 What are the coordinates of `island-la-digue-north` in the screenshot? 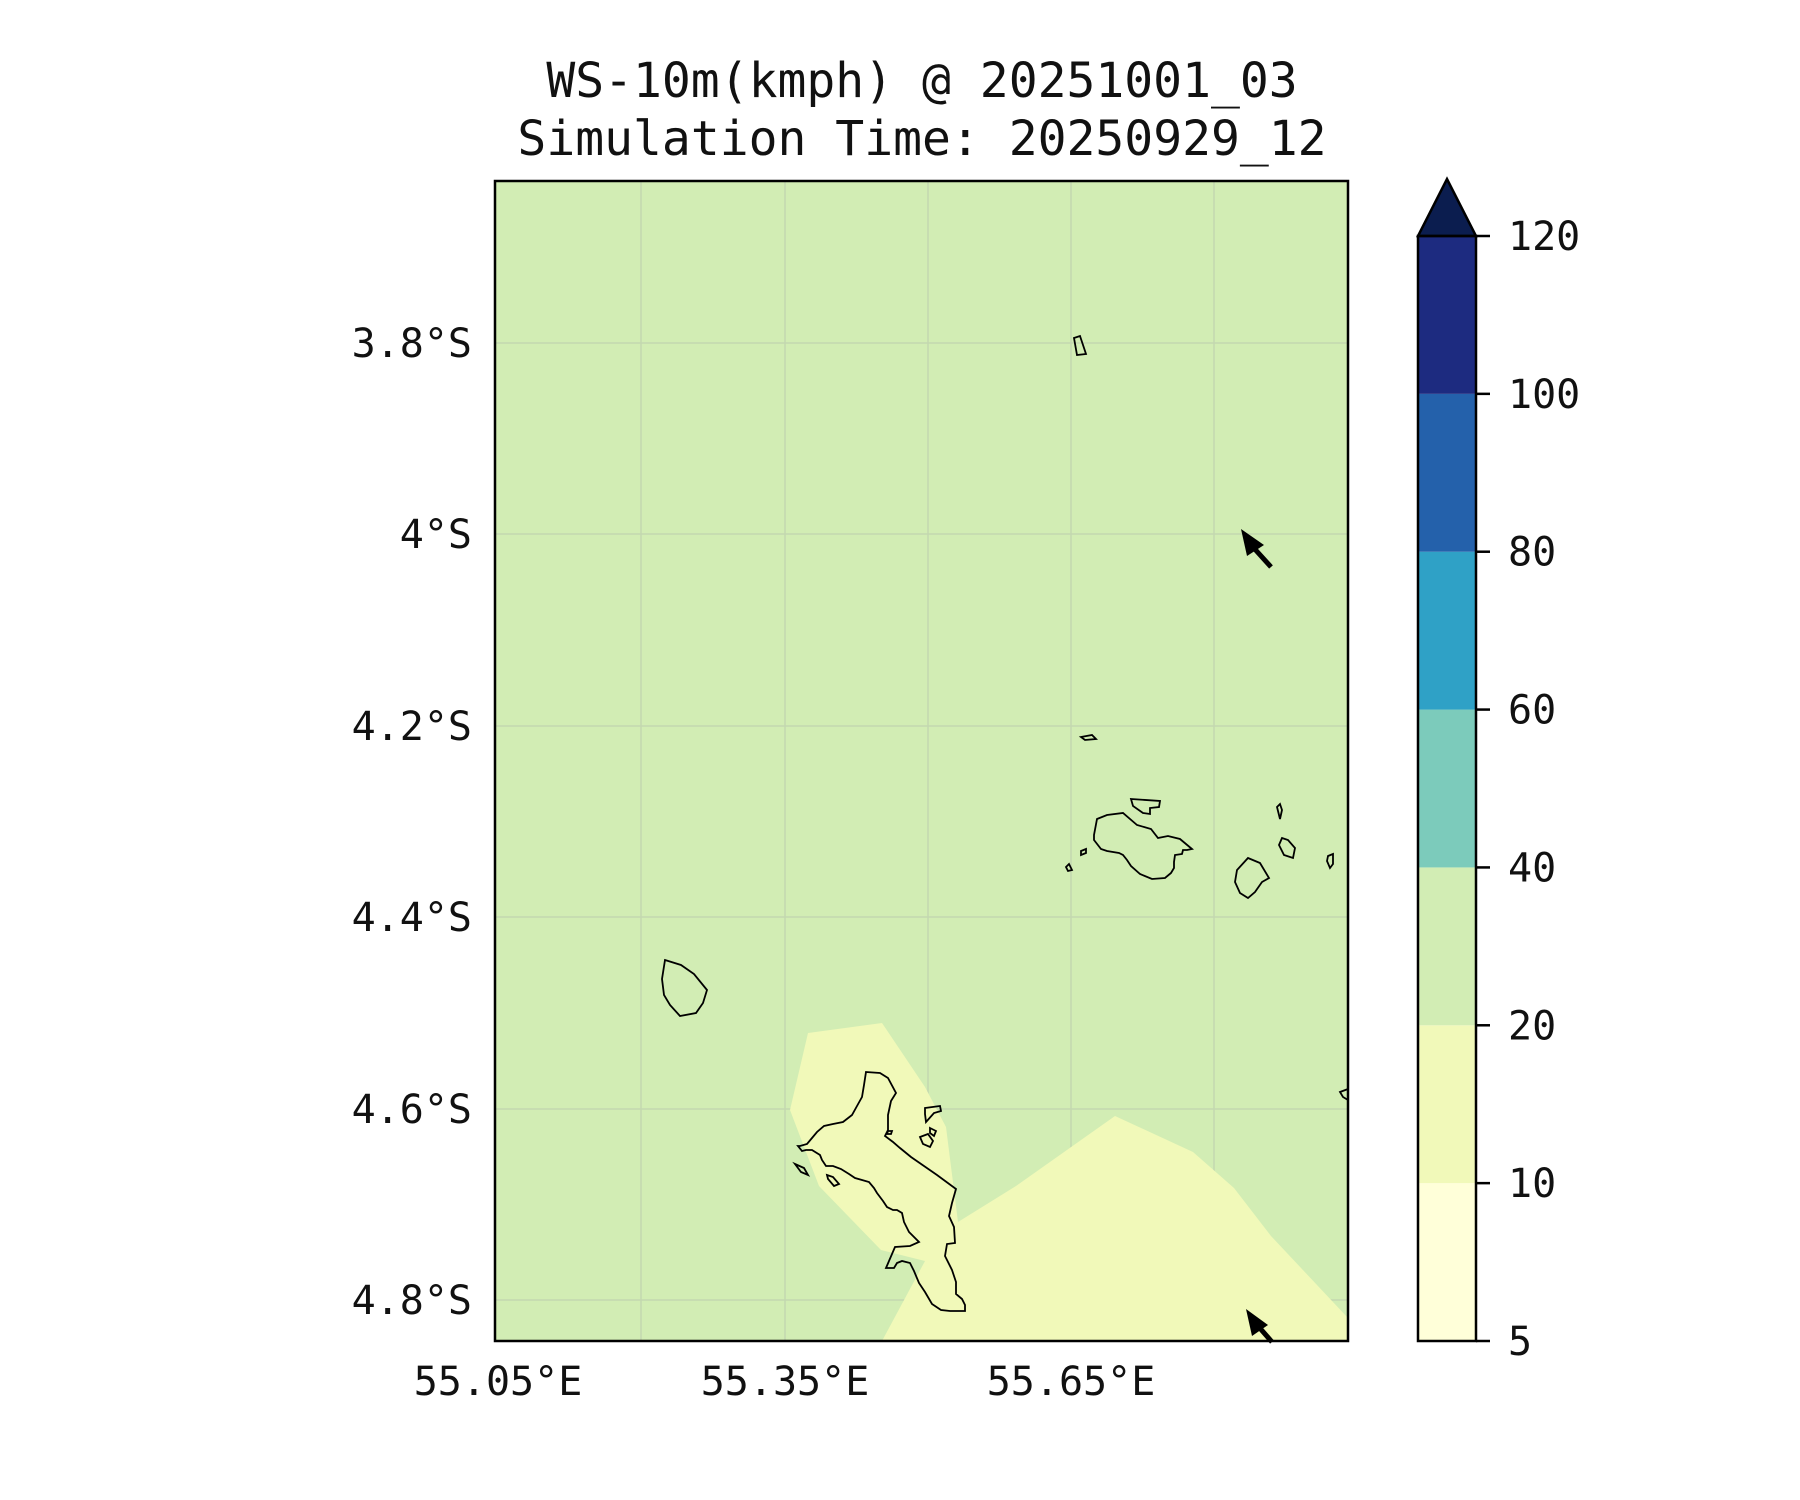 It's located at (1287, 848).